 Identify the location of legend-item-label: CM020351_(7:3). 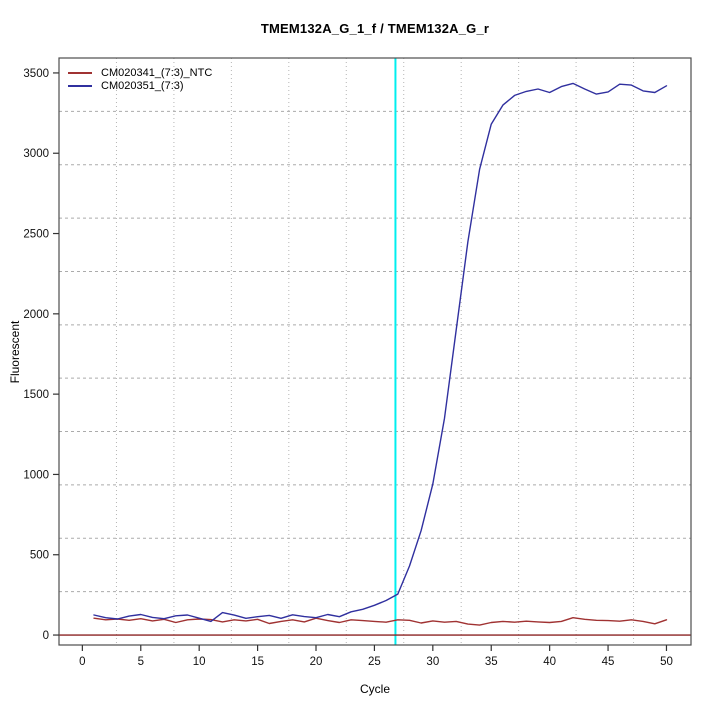
(142, 85).